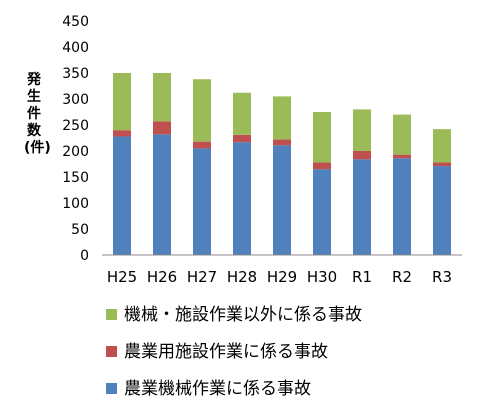 This screenshot has width=480, height=419. Describe the element at coordinates (37, 114) in the screenshot. I see `y-axis-label: 発生件数(件)` at that location.